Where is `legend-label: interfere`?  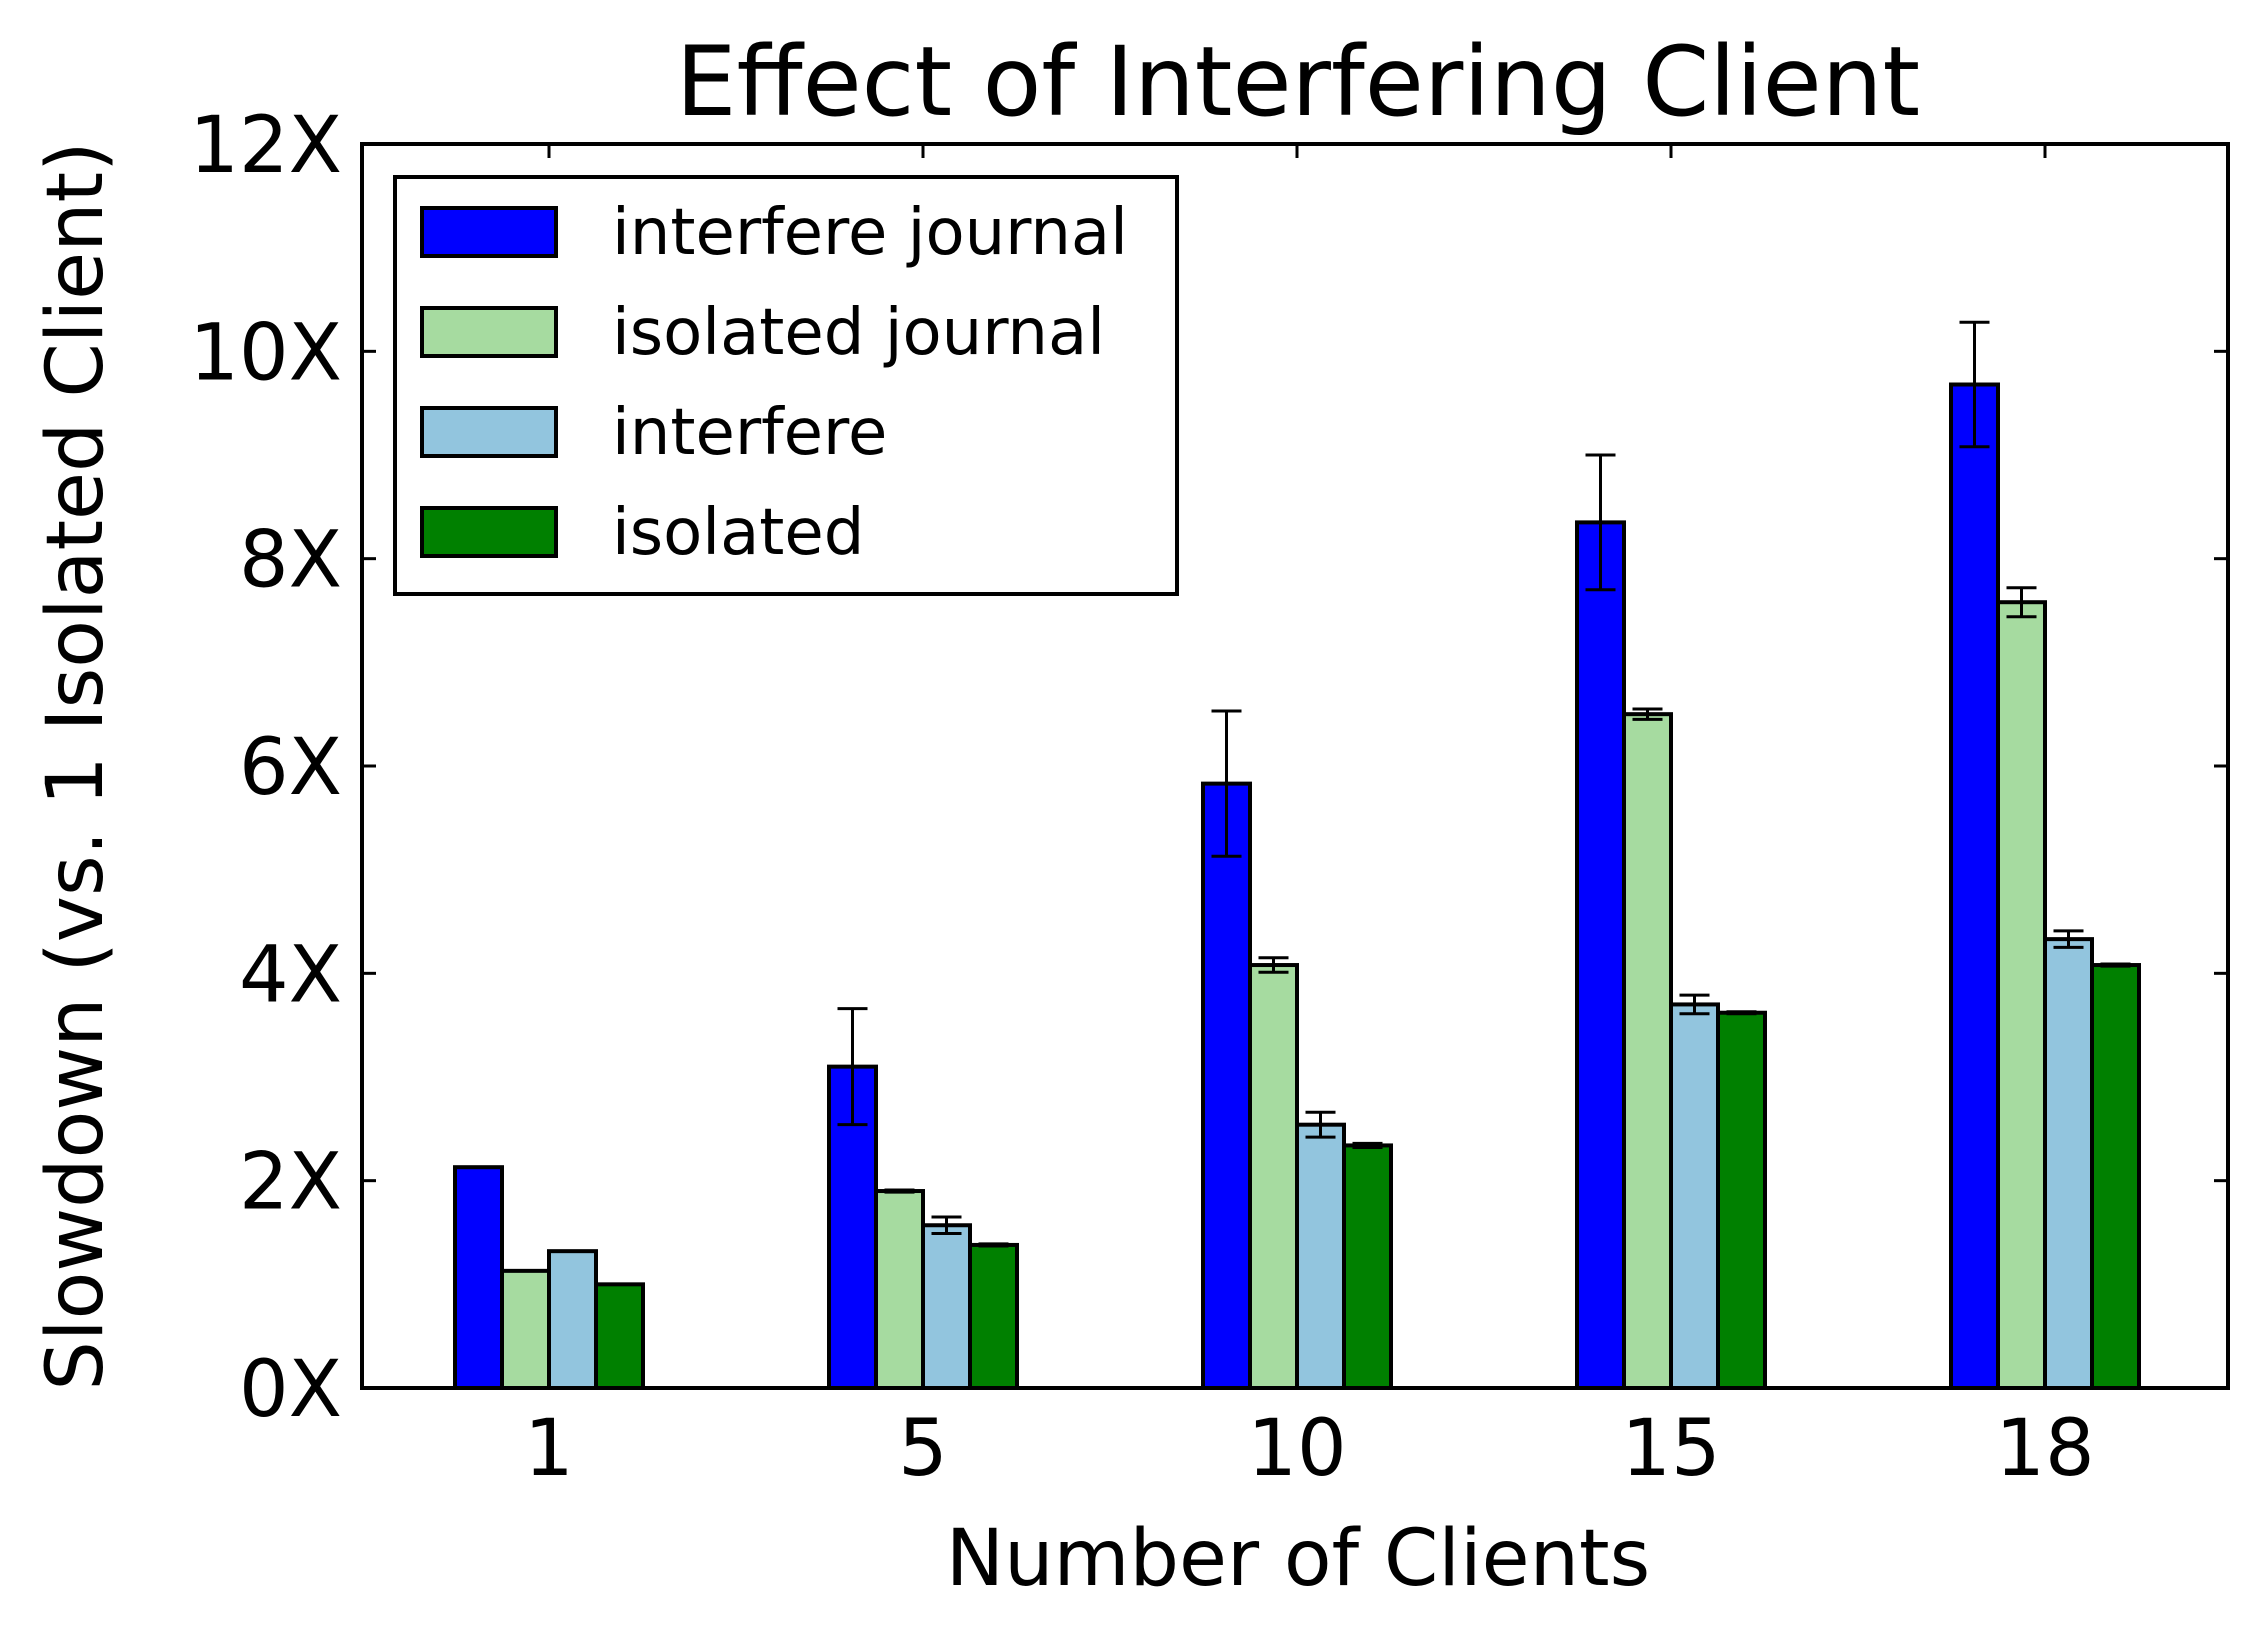 legend-label: interfere is located at coordinates (749, 433).